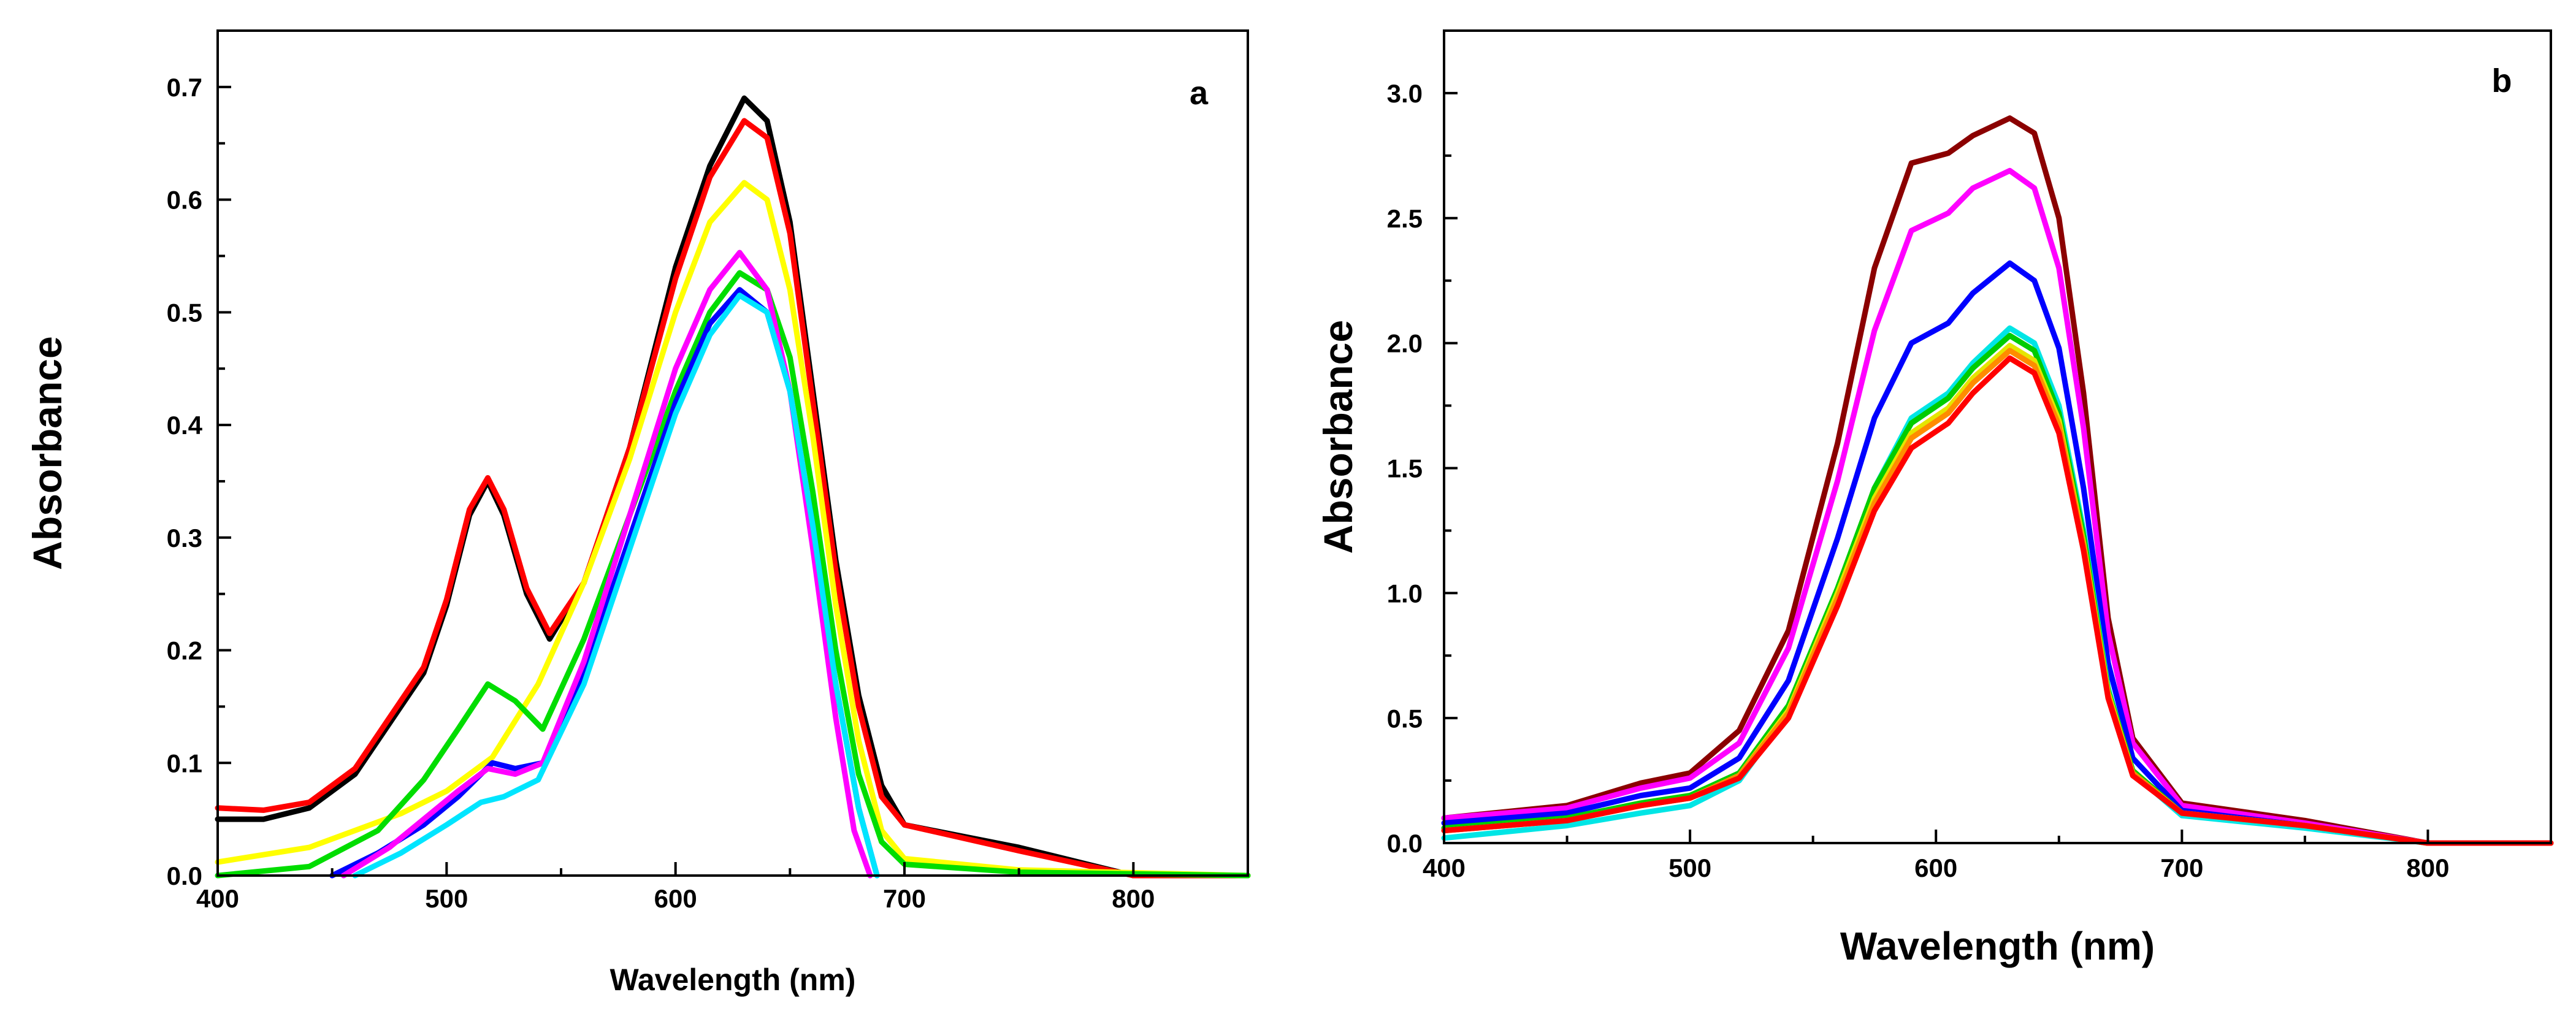  I want to click on panel-a-y-tick-label: 0.5, so click(184, 312).